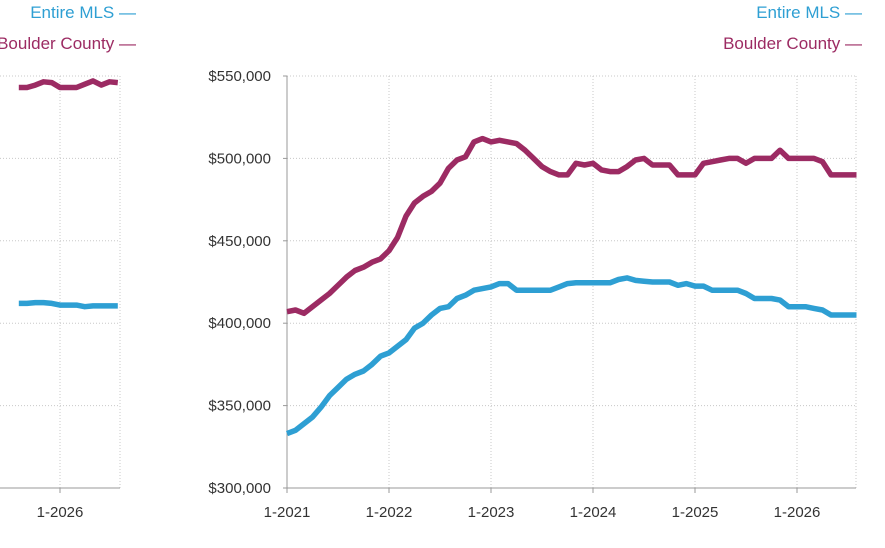 The width and height of the screenshot is (885, 548). What do you see at coordinates (68, 84) in the screenshot?
I see `series-line-boulder-county` at bounding box center [68, 84].